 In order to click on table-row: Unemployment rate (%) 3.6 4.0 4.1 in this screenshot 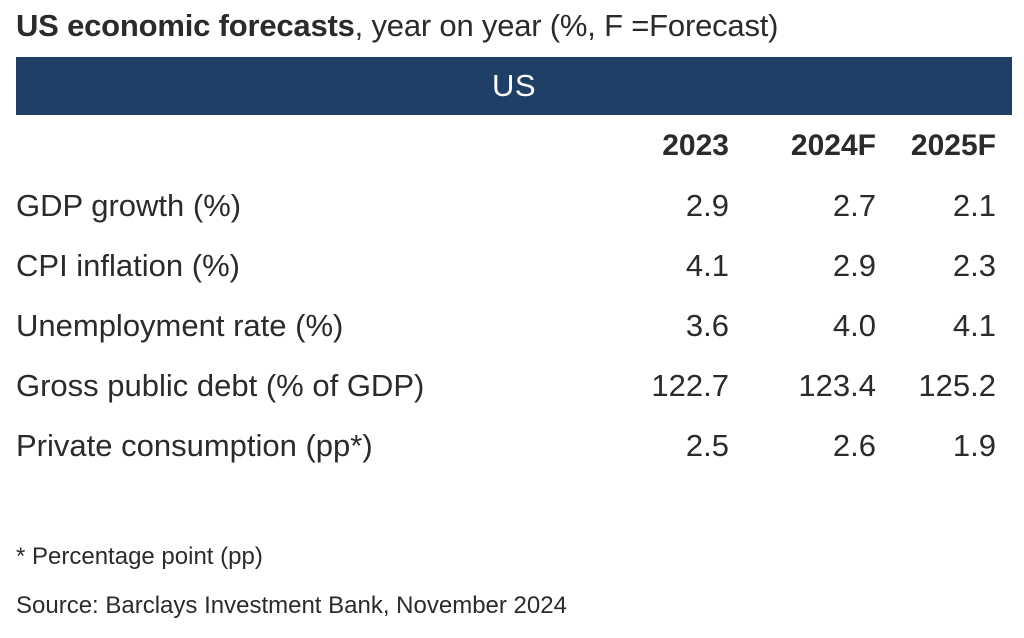, I will do `click(506, 326)`.